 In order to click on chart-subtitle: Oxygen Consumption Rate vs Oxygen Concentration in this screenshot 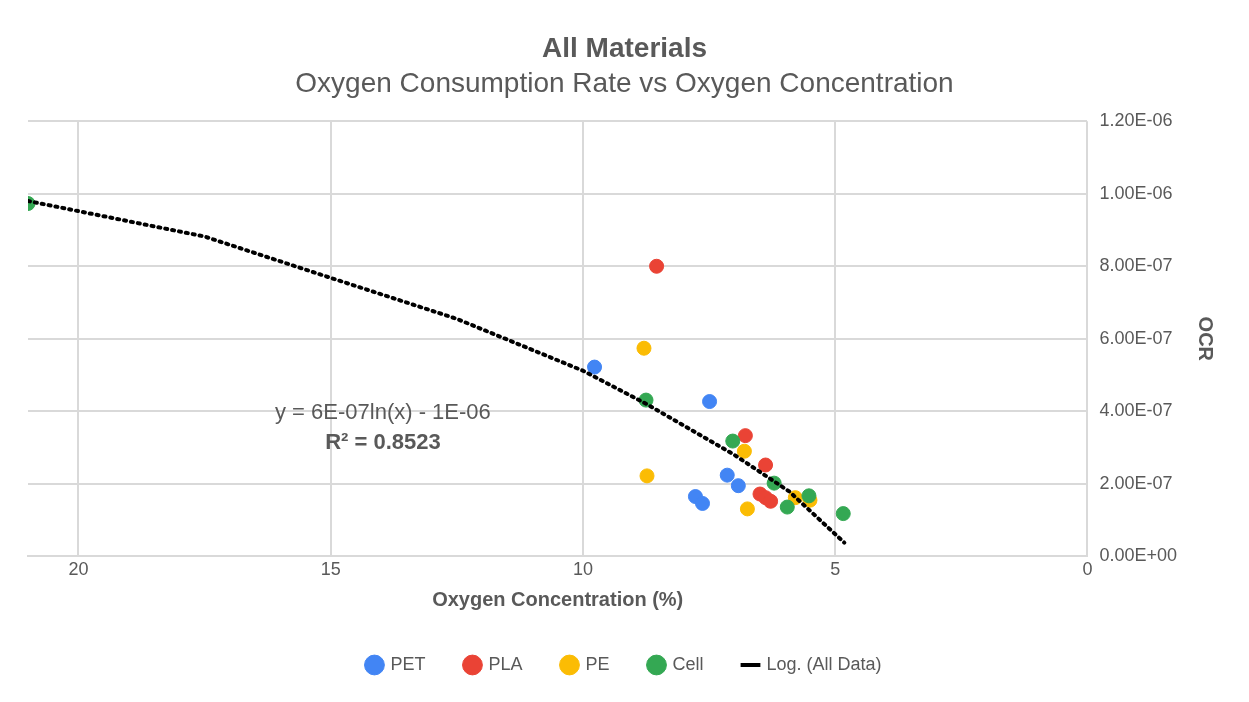, I will do `click(624, 83)`.